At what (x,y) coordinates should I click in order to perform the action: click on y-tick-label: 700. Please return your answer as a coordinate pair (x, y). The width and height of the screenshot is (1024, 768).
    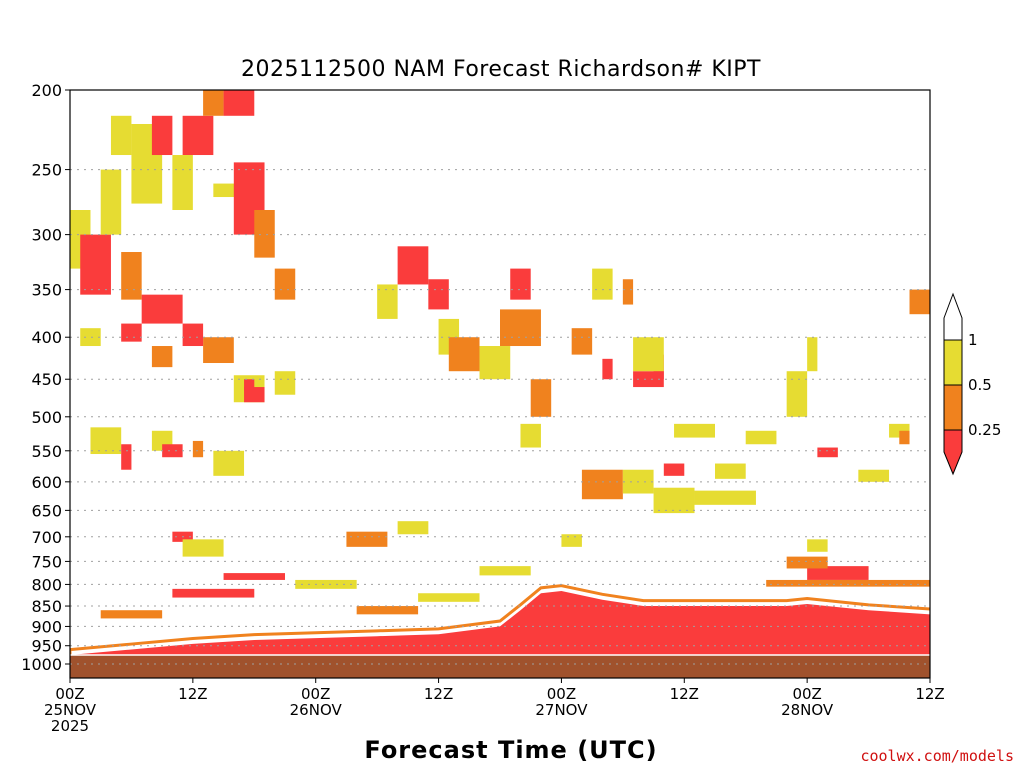
    Looking at the image, I should click on (46, 537).